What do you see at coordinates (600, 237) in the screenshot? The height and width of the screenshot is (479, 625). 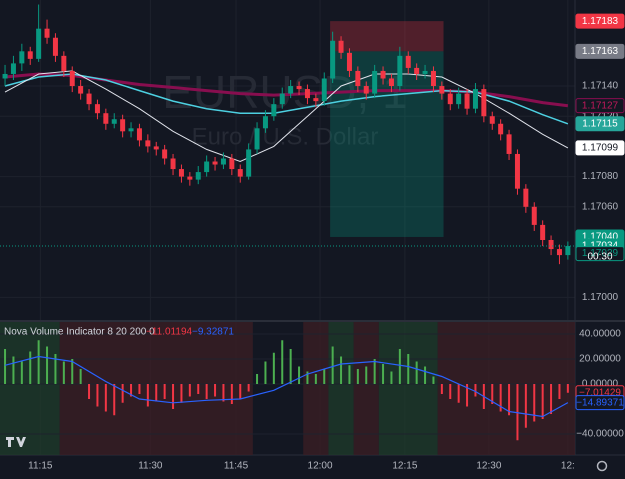 I see `price-label: 1.17040` at bounding box center [600, 237].